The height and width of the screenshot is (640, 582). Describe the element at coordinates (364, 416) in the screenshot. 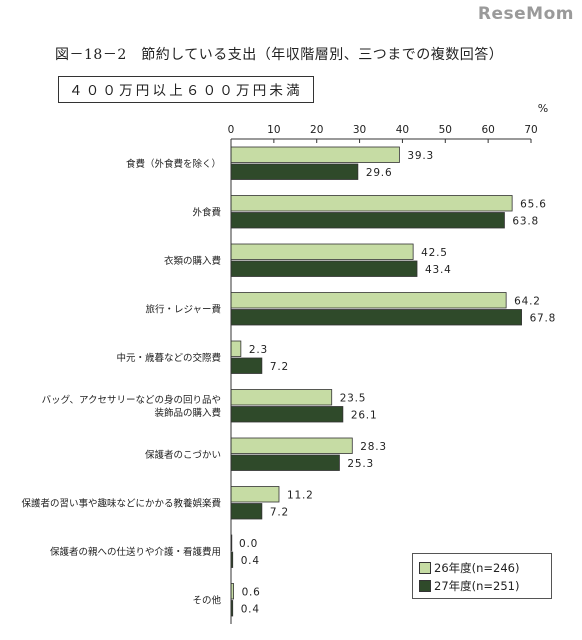

I see `data-label-series-2: 26.1` at that location.